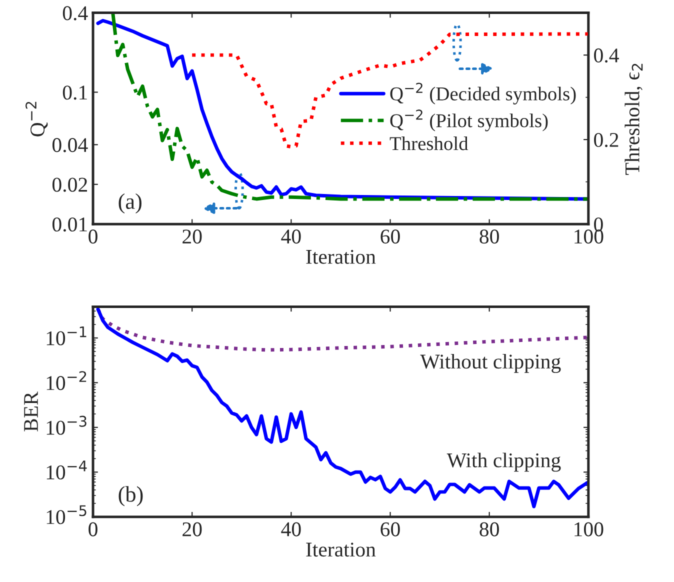 This screenshot has height=582, width=674. What do you see at coordinates (633, 119) in the screenshot?
I see `y2-axis-title: Threshold, ϵ$_{2}$` at bounding box center [633, 119].